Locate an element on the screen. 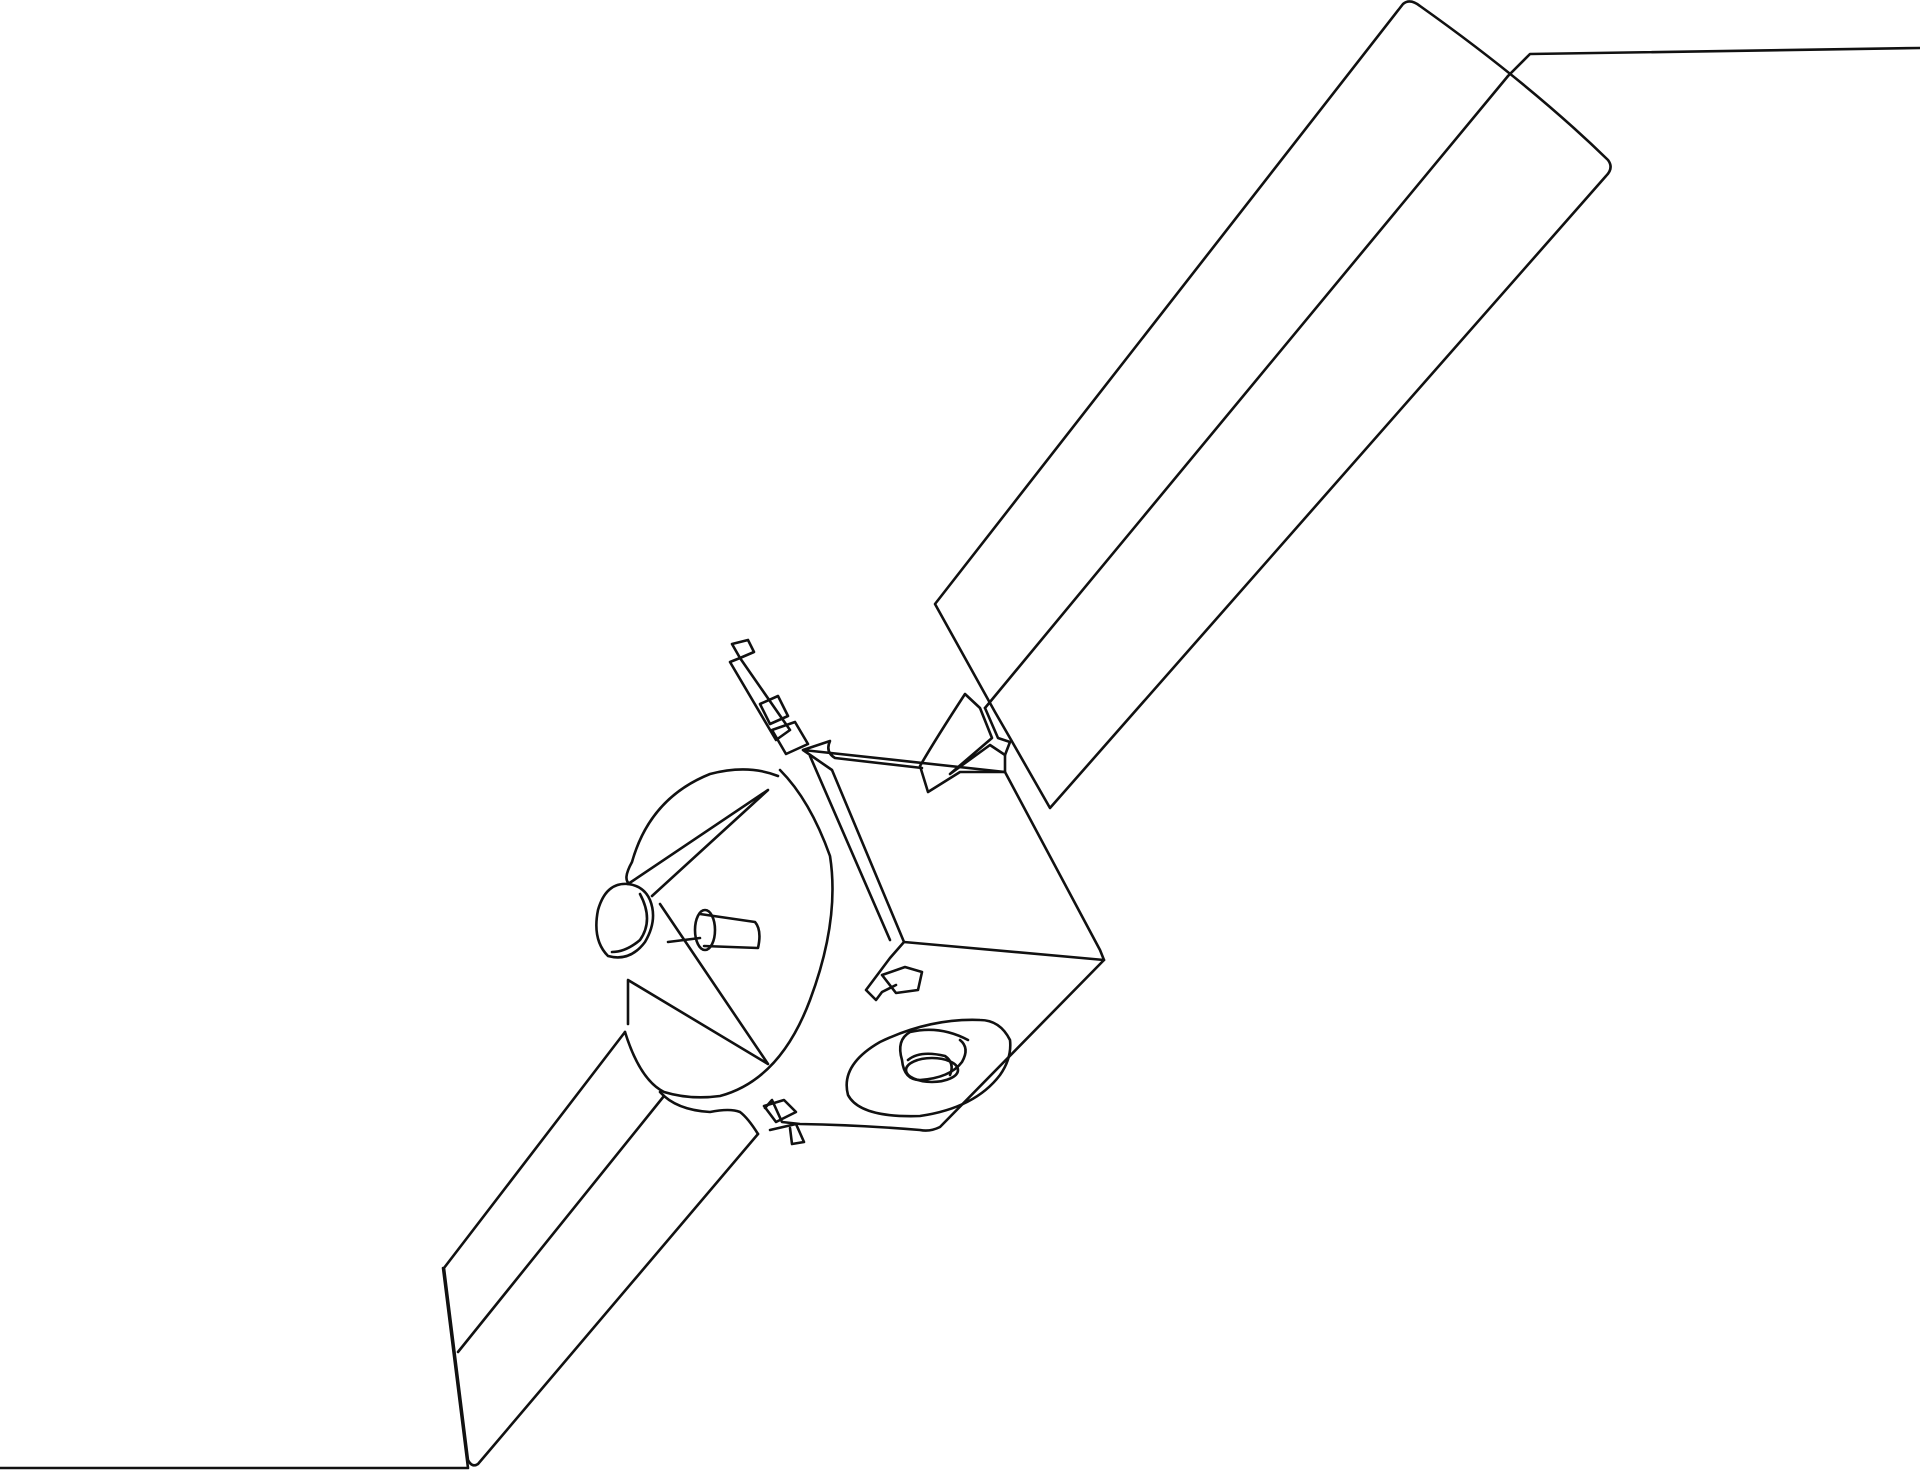  dish-feed-horn is located at coordinates (729, 931).